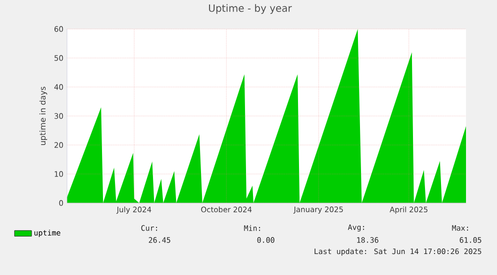 The width and height of the screenshot is (497, 275). I want to click on chart-title: Uptime - by year, so click(250, 9).